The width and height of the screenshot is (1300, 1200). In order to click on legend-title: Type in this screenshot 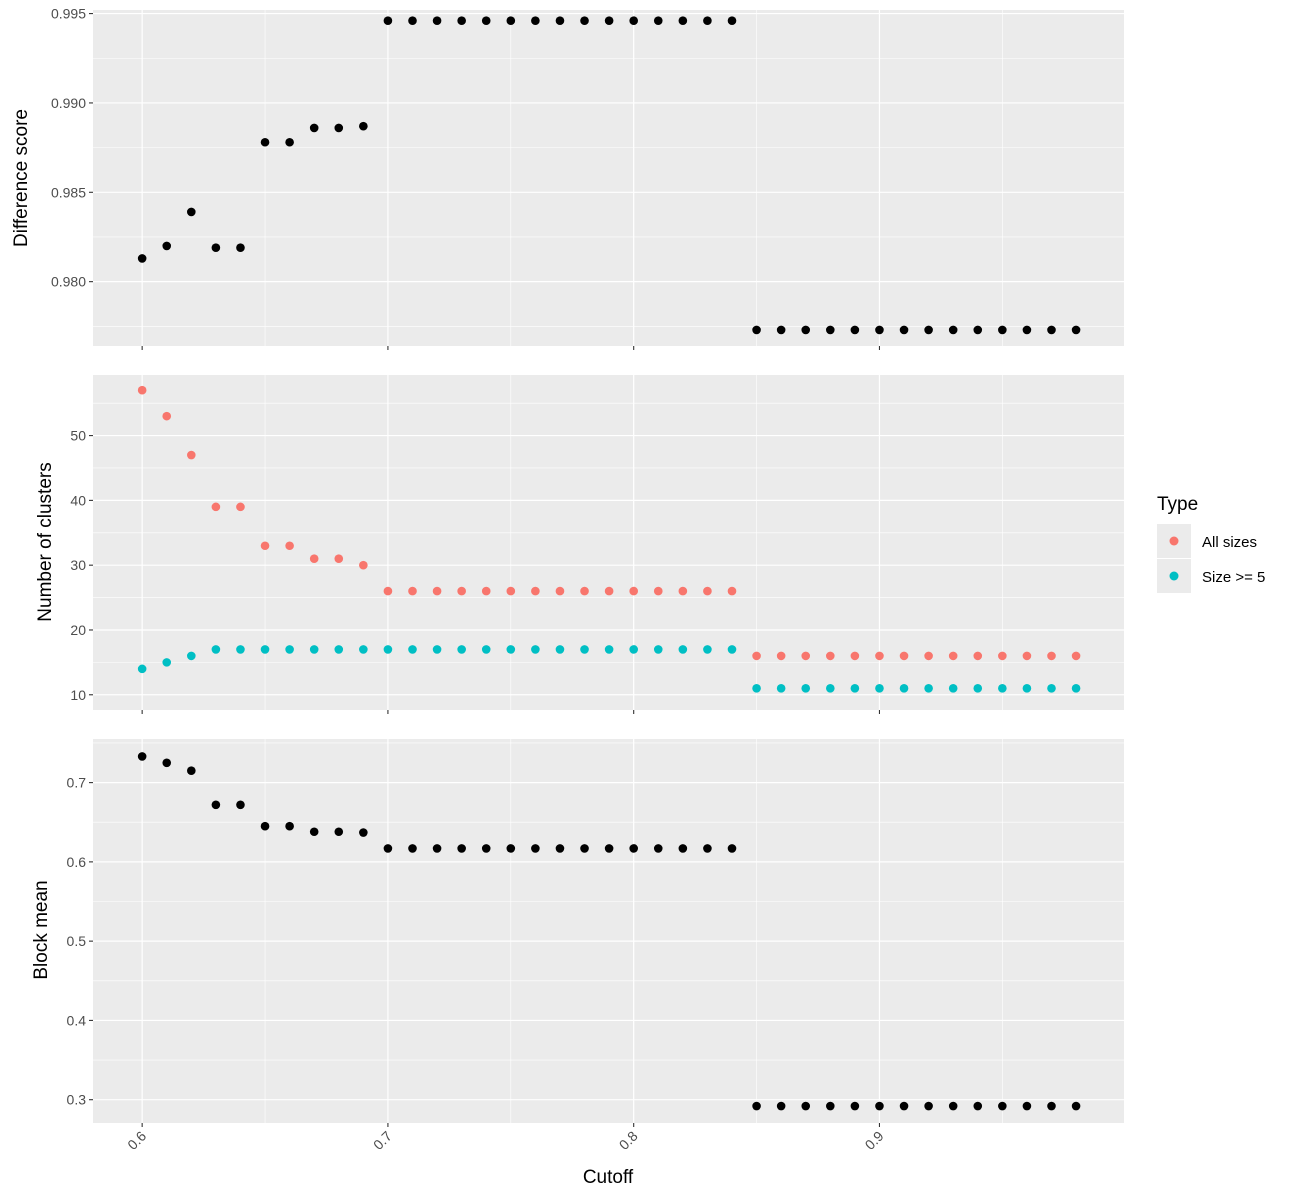, I will do `click(1177, 504)`.